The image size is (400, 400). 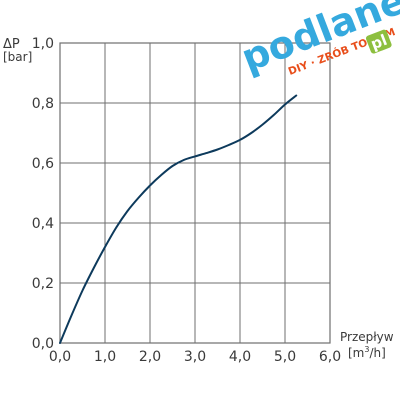 I want to click on watermark-badge-text: pl, so click(x=378, y=42).